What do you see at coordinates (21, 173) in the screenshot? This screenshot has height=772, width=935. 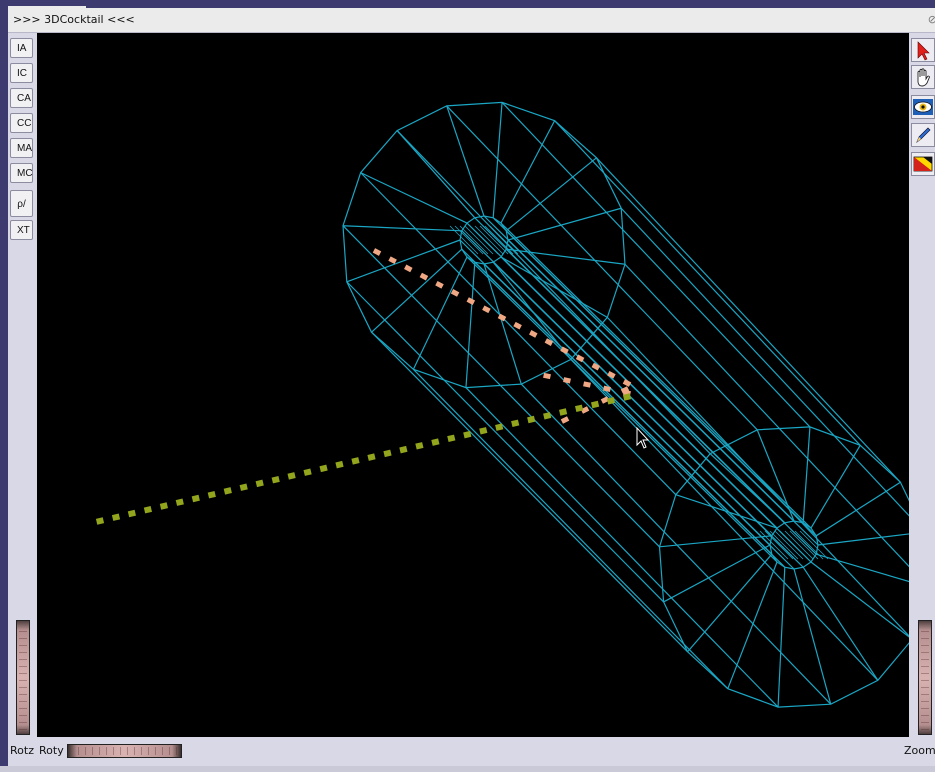 I see `mc-button: MC` at bounding box center [21, 173].